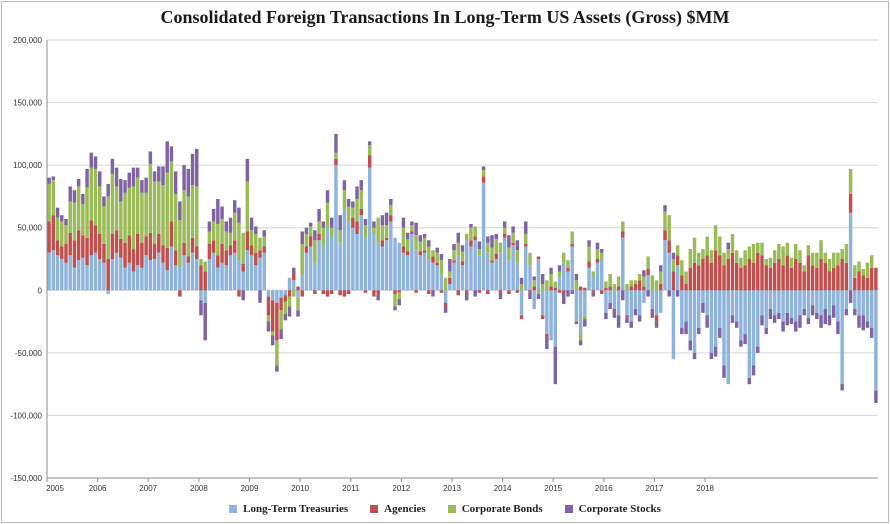  Describe the element at coordinates (300, 488) in the screenshot. I see `x-tick-label: 2010` at that location.